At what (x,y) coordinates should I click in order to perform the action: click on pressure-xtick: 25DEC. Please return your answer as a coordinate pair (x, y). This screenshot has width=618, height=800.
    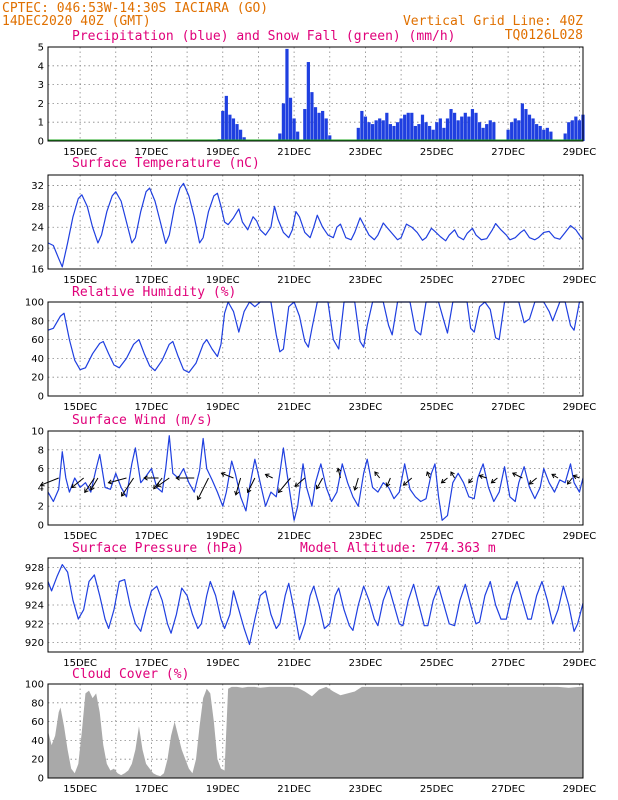
    Looking at the image, I should click on (437, 663).